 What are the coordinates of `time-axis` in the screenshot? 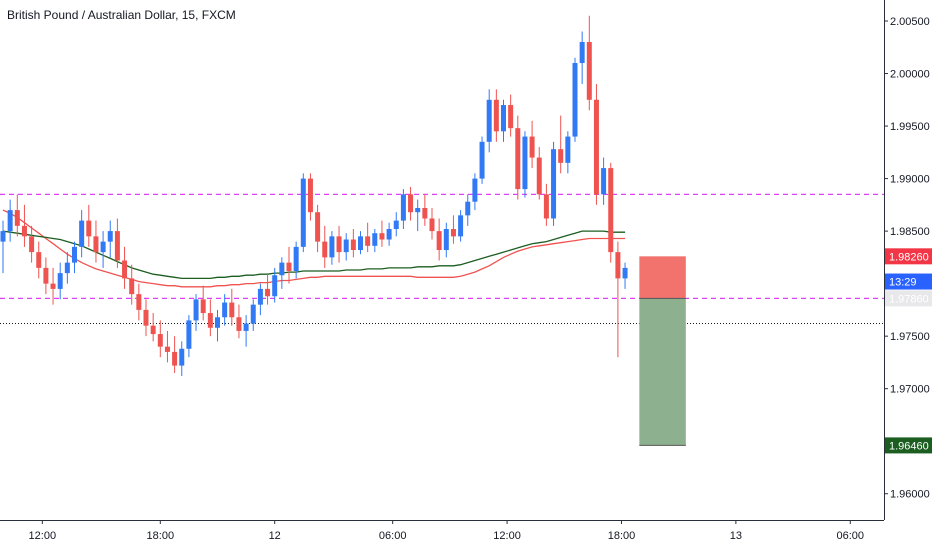 It's located at (466, 535).